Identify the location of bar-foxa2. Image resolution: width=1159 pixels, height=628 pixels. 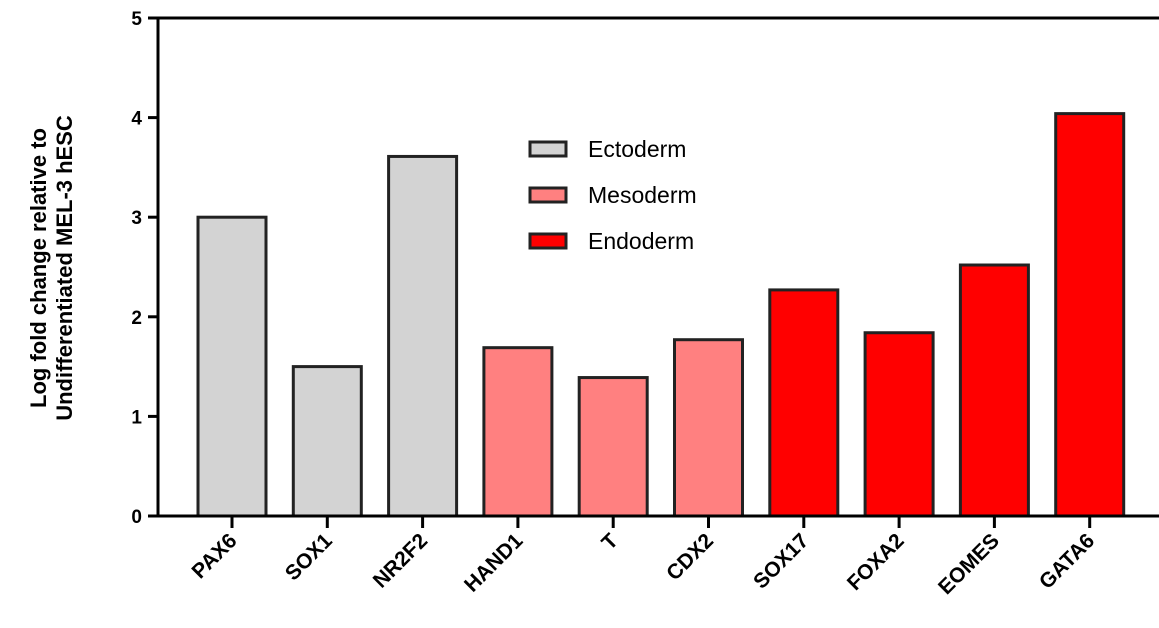
(899, 424).